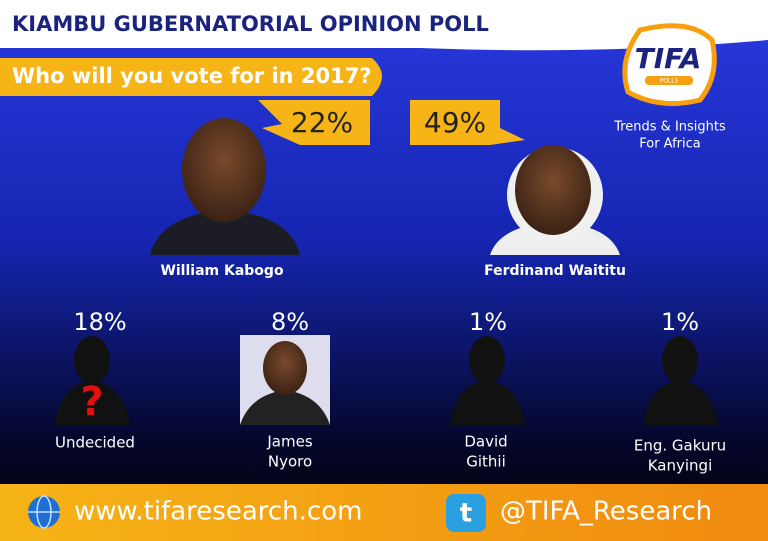 Image resolution: width=768 pixels, height=541 pixels. What do you see at coordinates (95, 443) in the screenshot?
I see `candidate-name: Undecided` at bounding box center [95, 443].